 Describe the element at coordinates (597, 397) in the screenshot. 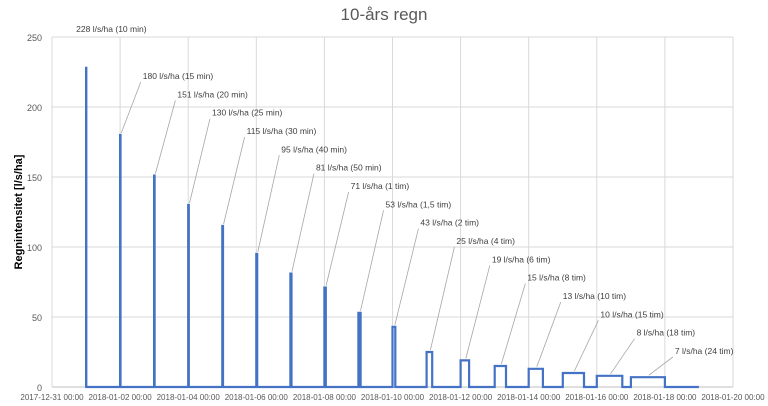

I see `x-tick-label: 2018-01-16 00:00` at that location.